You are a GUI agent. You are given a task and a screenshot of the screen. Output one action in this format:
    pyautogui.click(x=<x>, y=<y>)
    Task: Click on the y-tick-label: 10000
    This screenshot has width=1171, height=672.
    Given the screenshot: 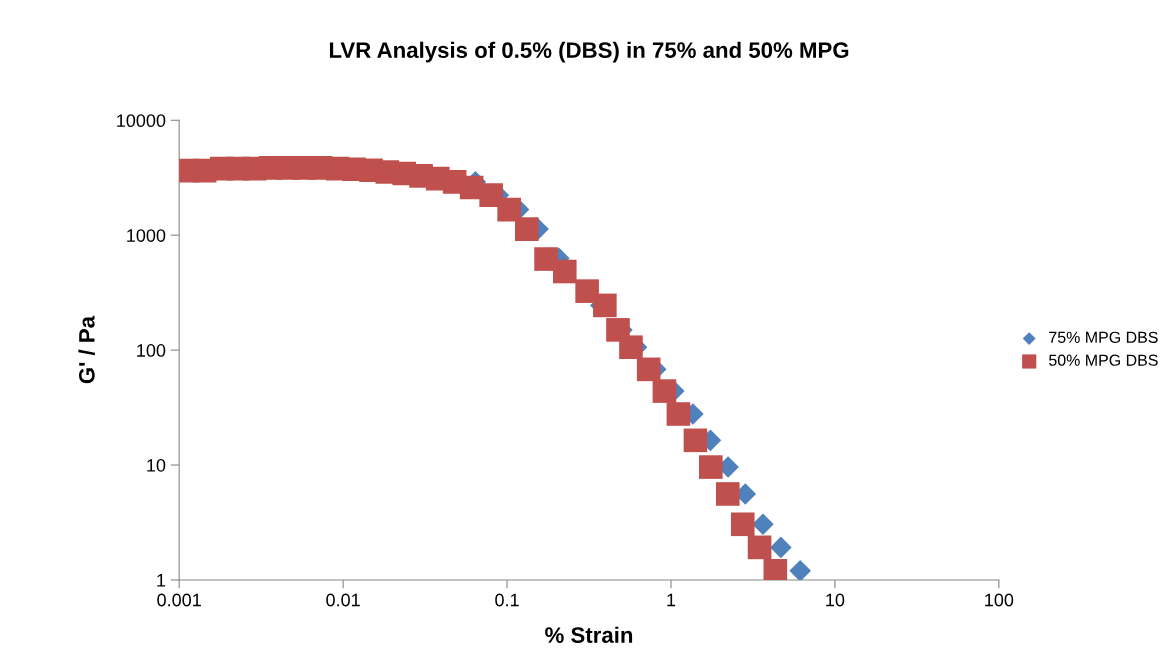 What is the action you would take?
    pyautogui.click(x=141, y=121)
    